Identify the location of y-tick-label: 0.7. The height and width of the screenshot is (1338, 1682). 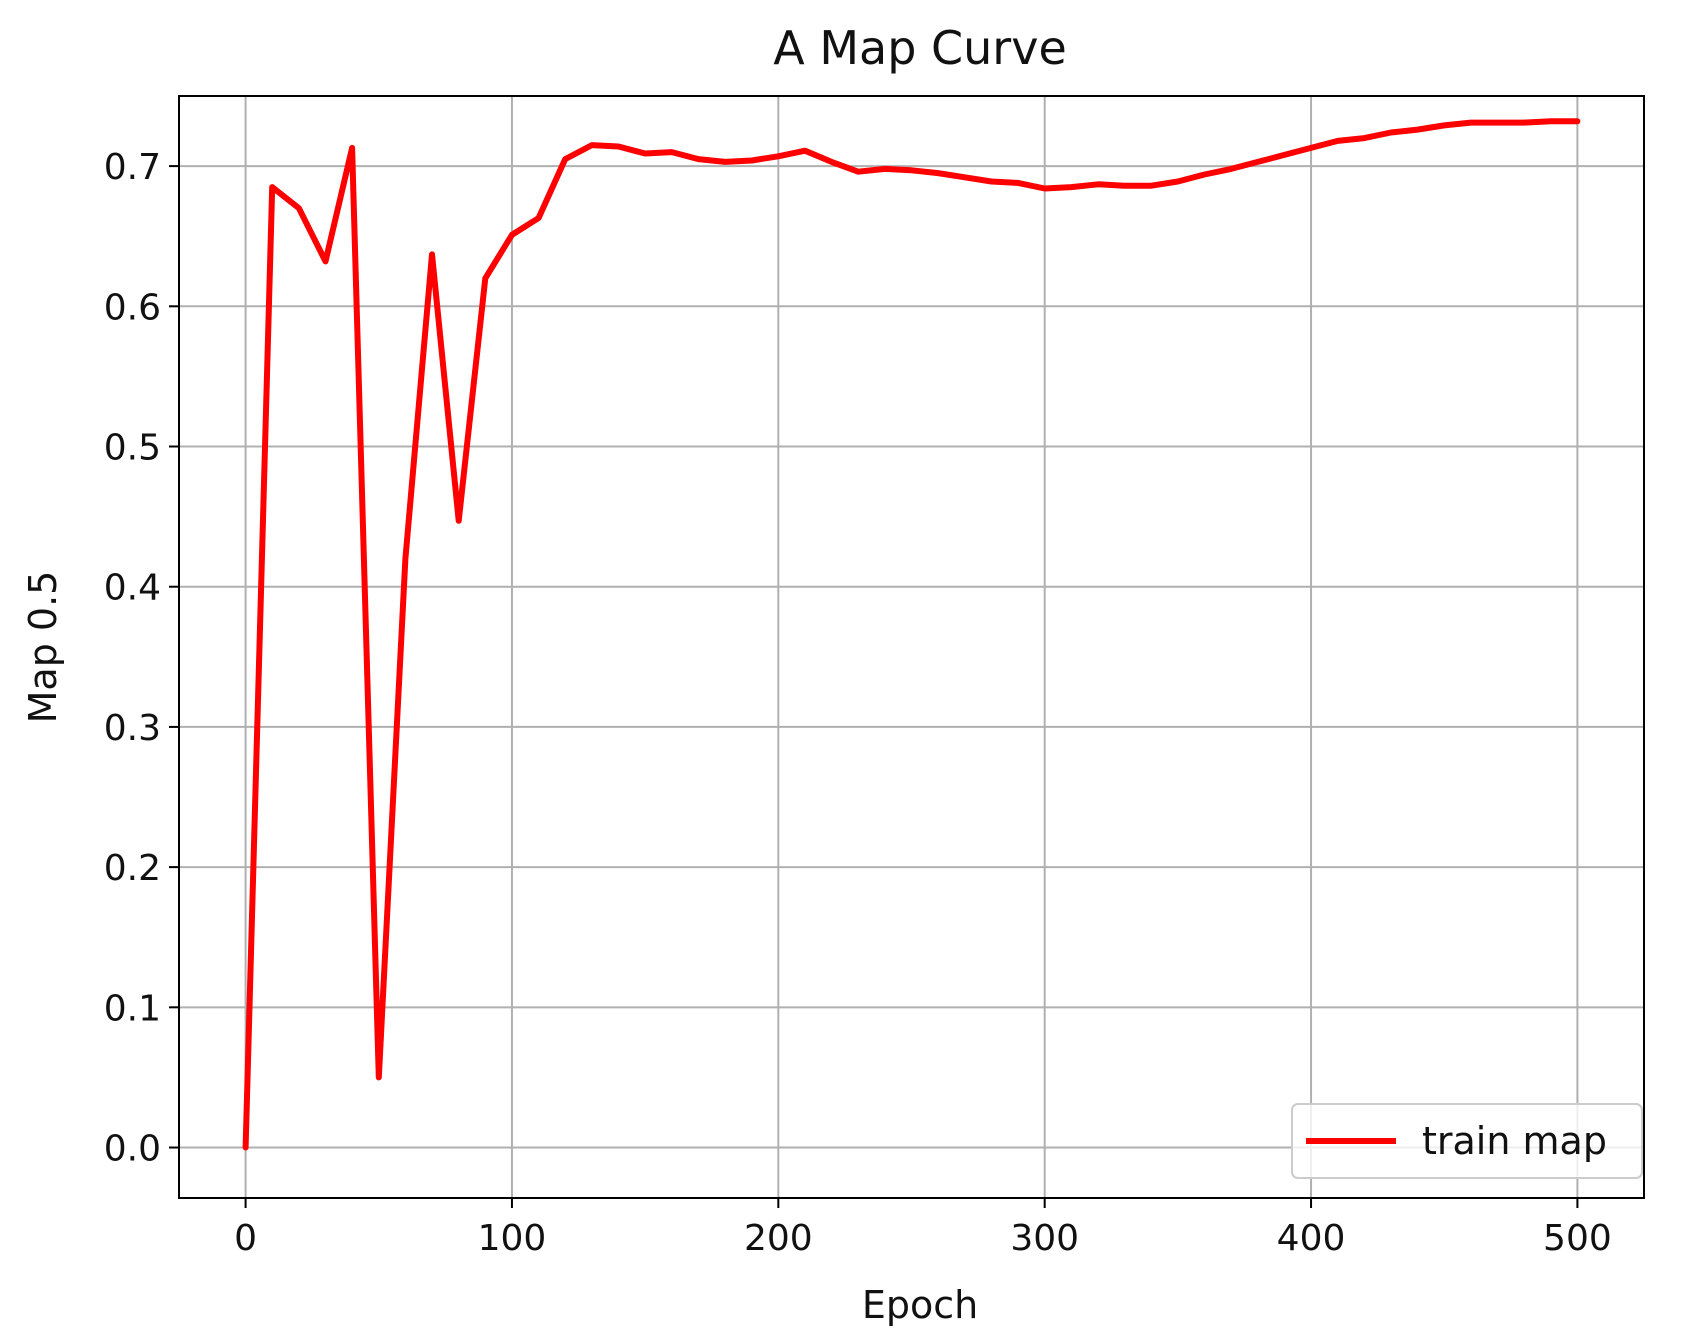
(132, 167).